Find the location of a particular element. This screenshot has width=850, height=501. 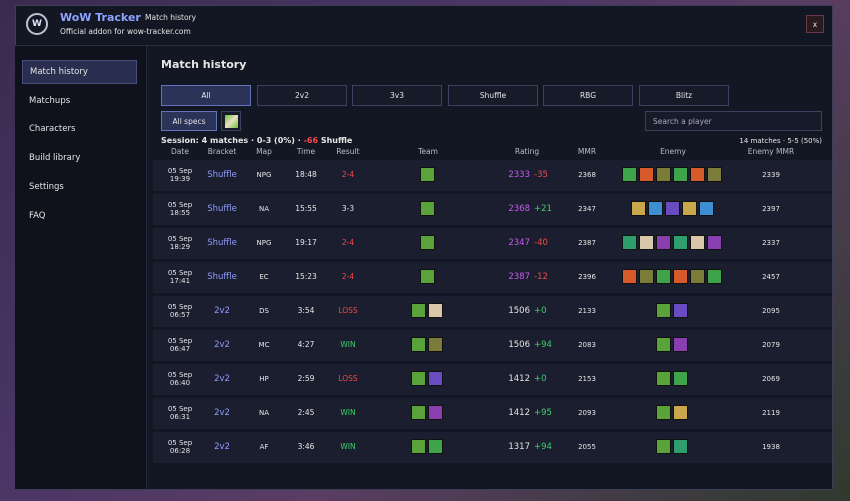

result: LOSS is located at coordinates (348, 378).